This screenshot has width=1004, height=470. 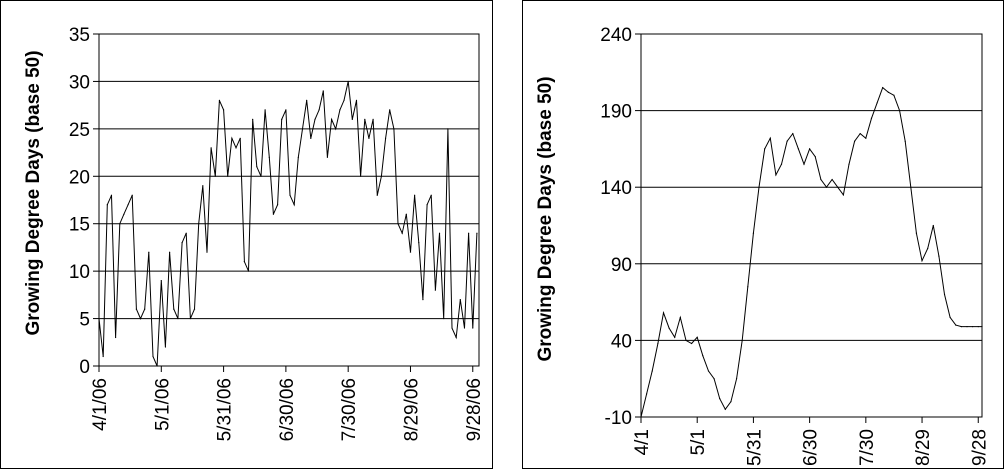 What do you see at coordinates (616, 188) in the screenshot?
I see `y-tick-label: 140` at bounding box center [616, 188].